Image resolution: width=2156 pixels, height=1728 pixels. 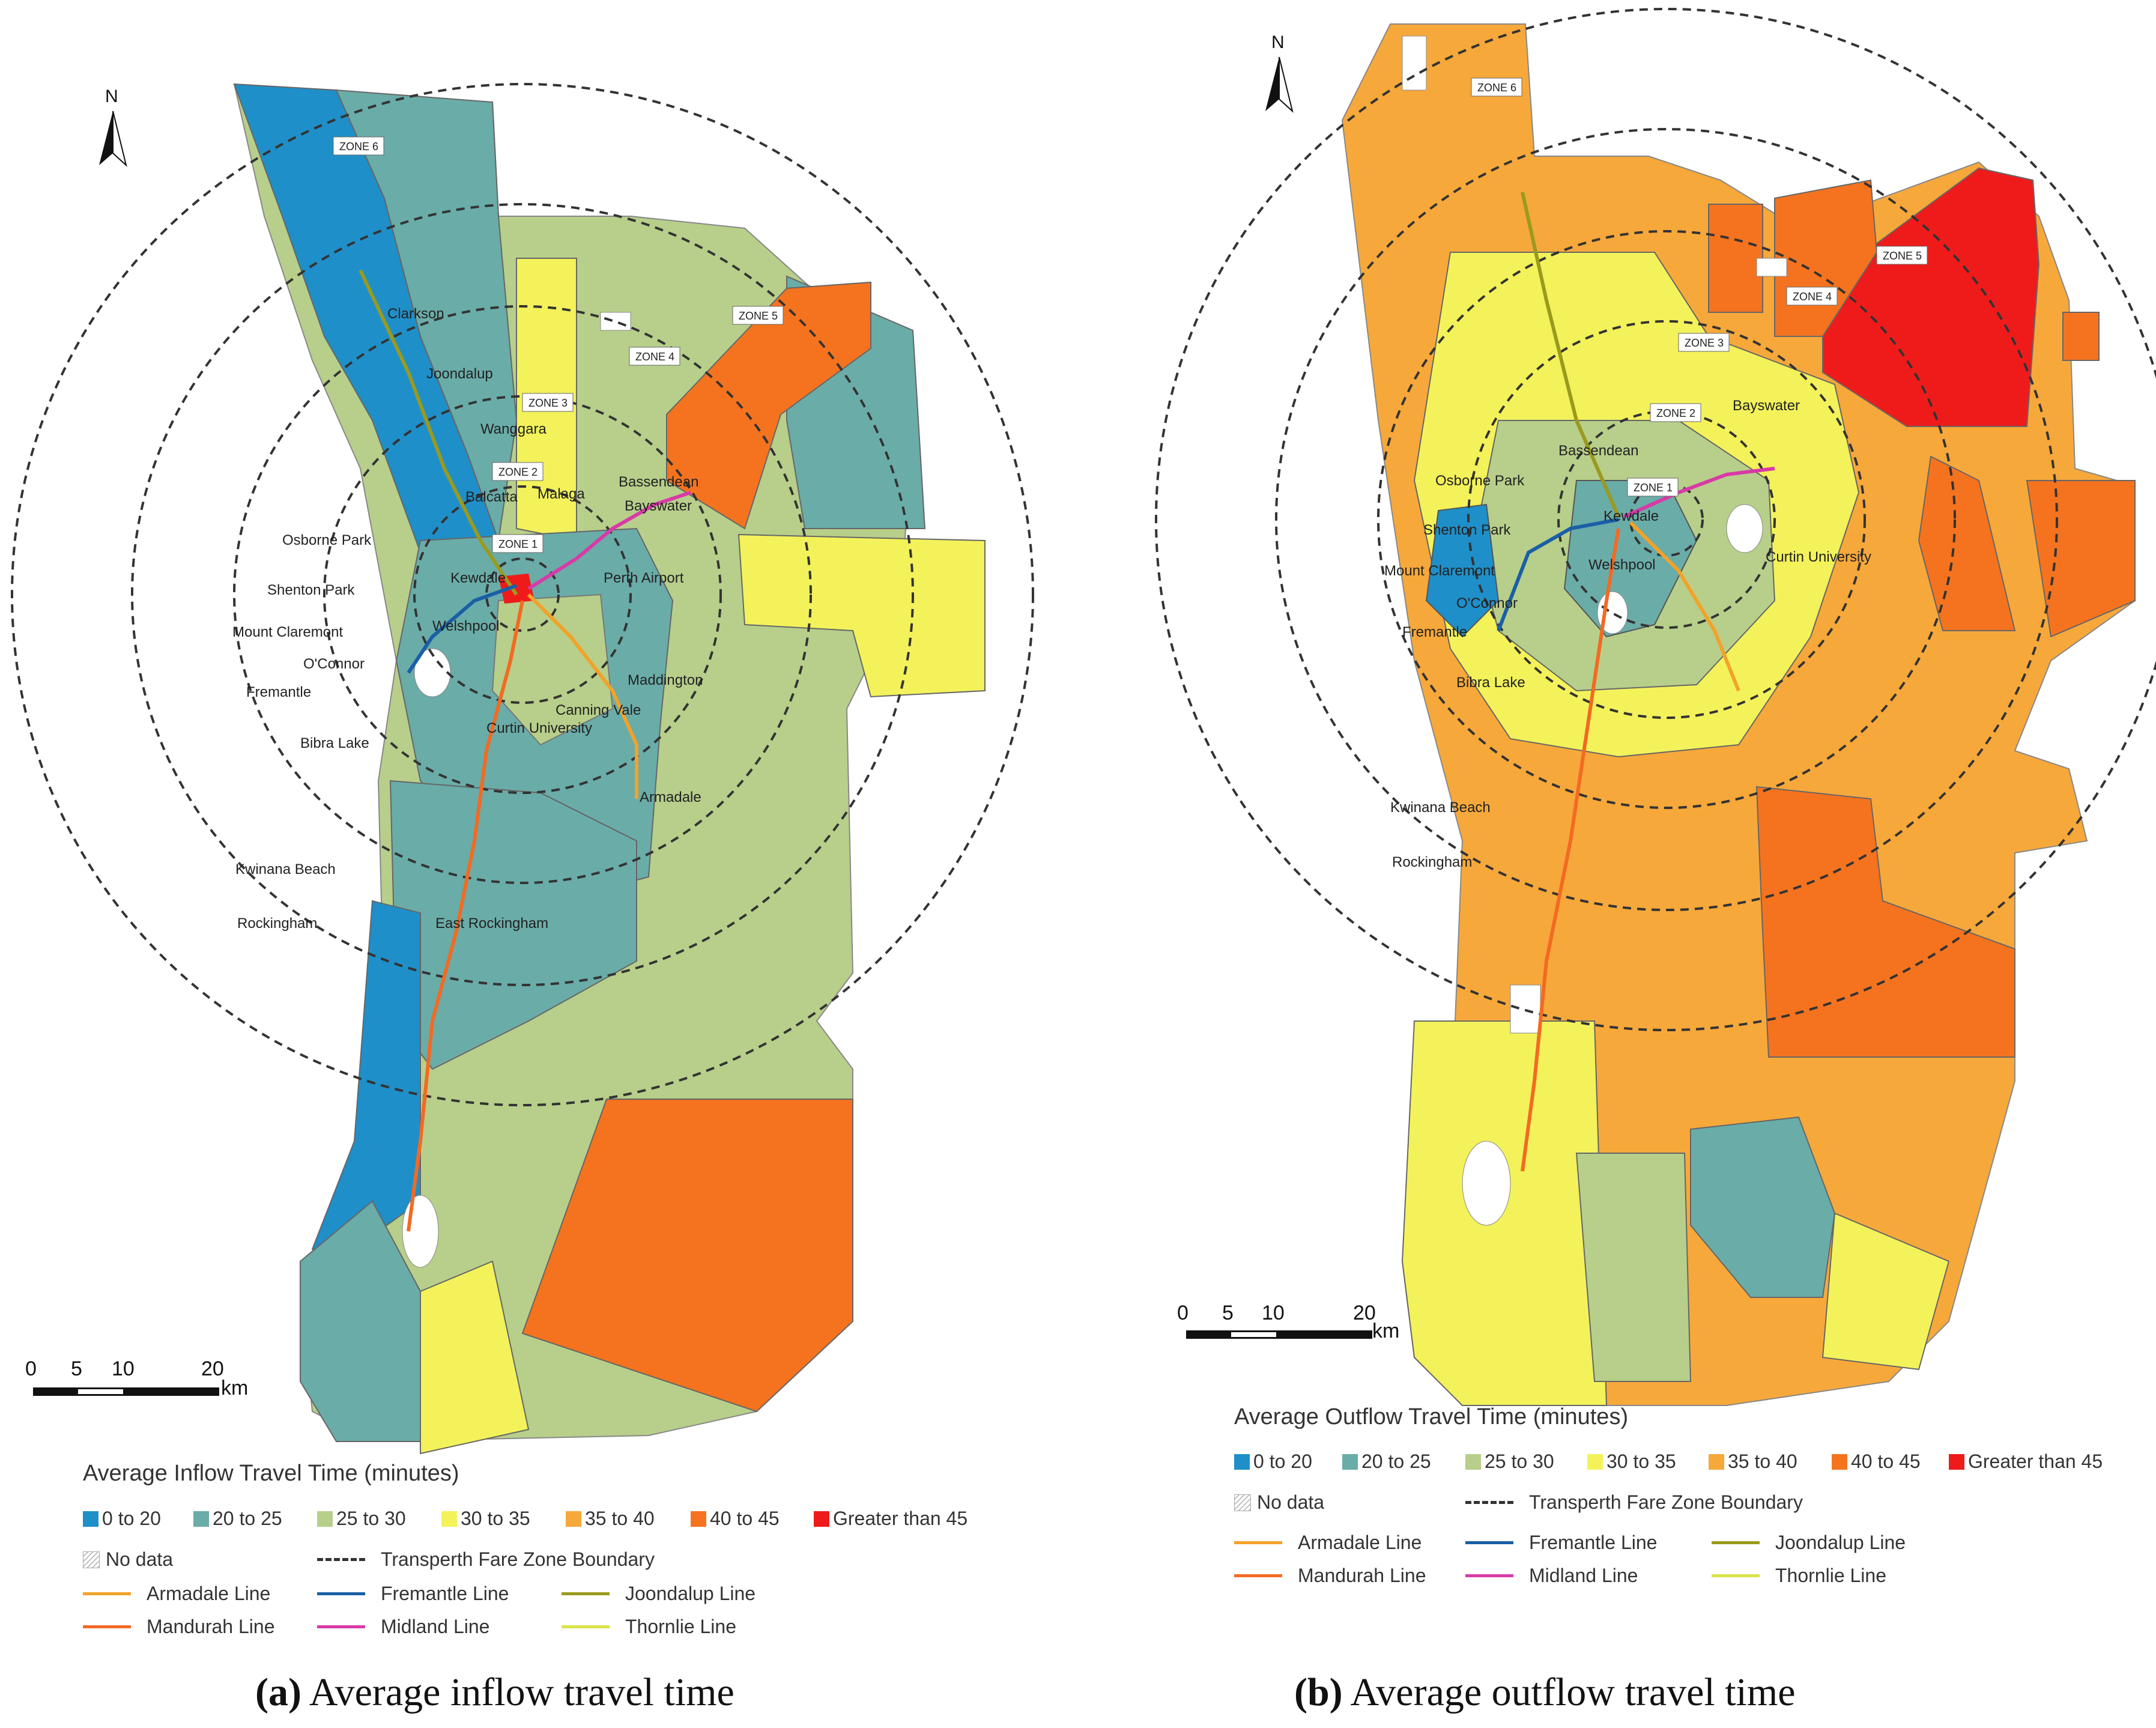 What do you see at coordinates (1520, 1461) in the screenshot?
I see `legend-label: 25 to 30` at bounding box center [1520, 1461].